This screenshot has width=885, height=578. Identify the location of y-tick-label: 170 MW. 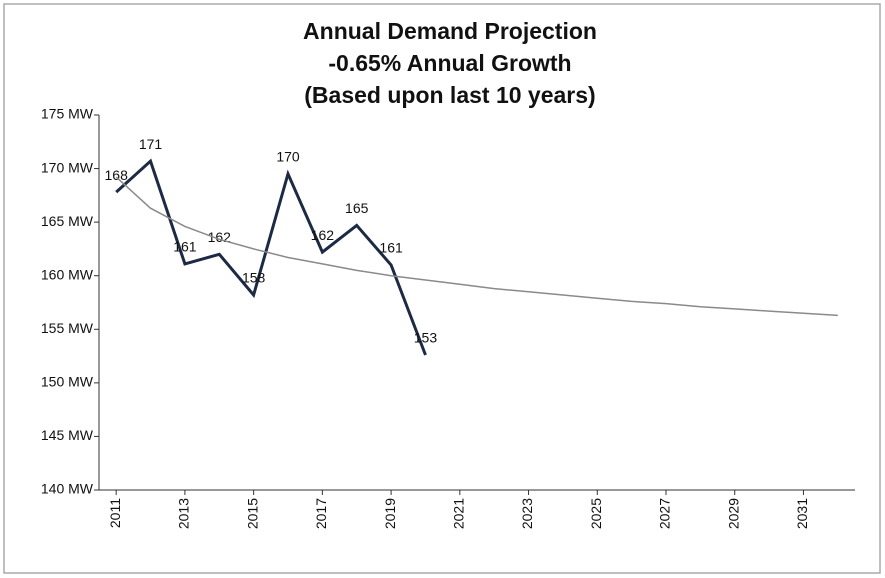
(67, 167).